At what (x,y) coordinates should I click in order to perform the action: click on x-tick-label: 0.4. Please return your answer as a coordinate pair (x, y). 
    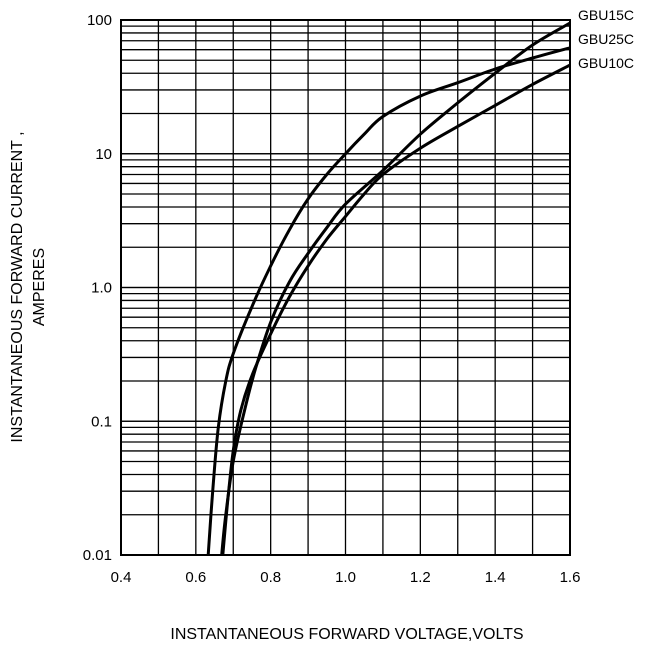
    Looking at the image, I should click on (121, 577).